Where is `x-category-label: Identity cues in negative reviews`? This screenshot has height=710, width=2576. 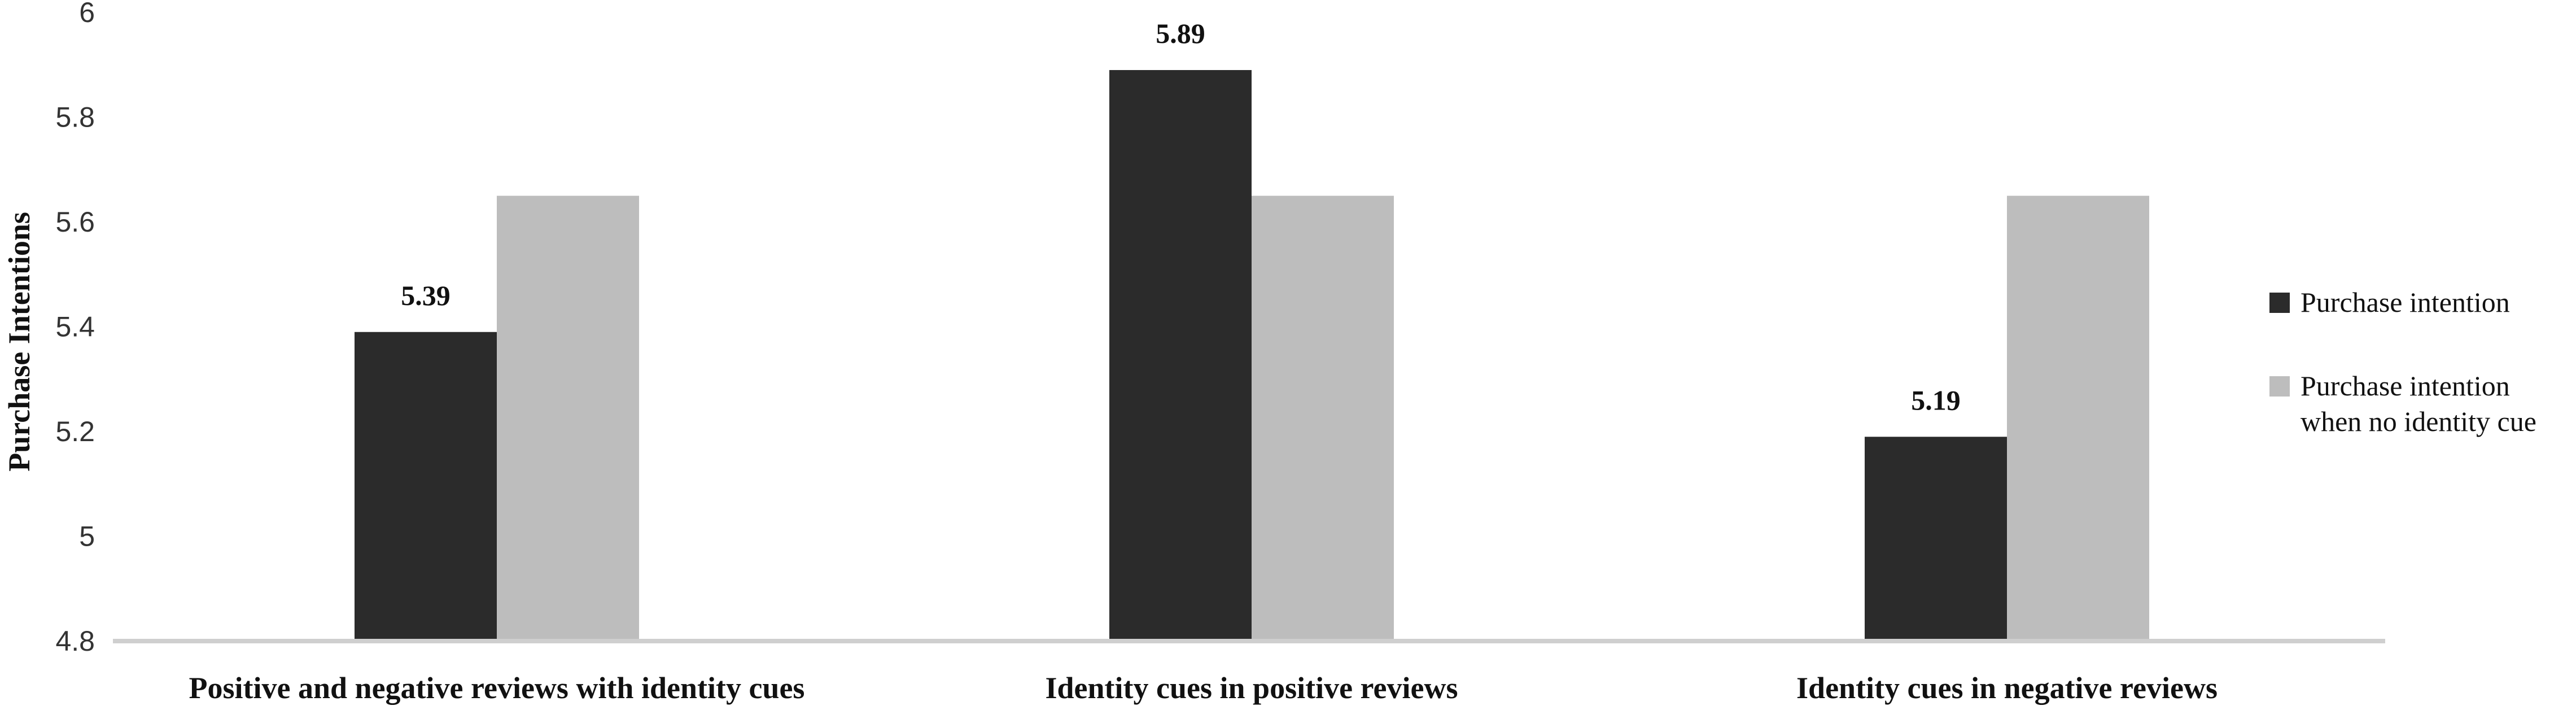 x-category-label: Identity cues in negative reviews is located at coordinates (2007, 688).